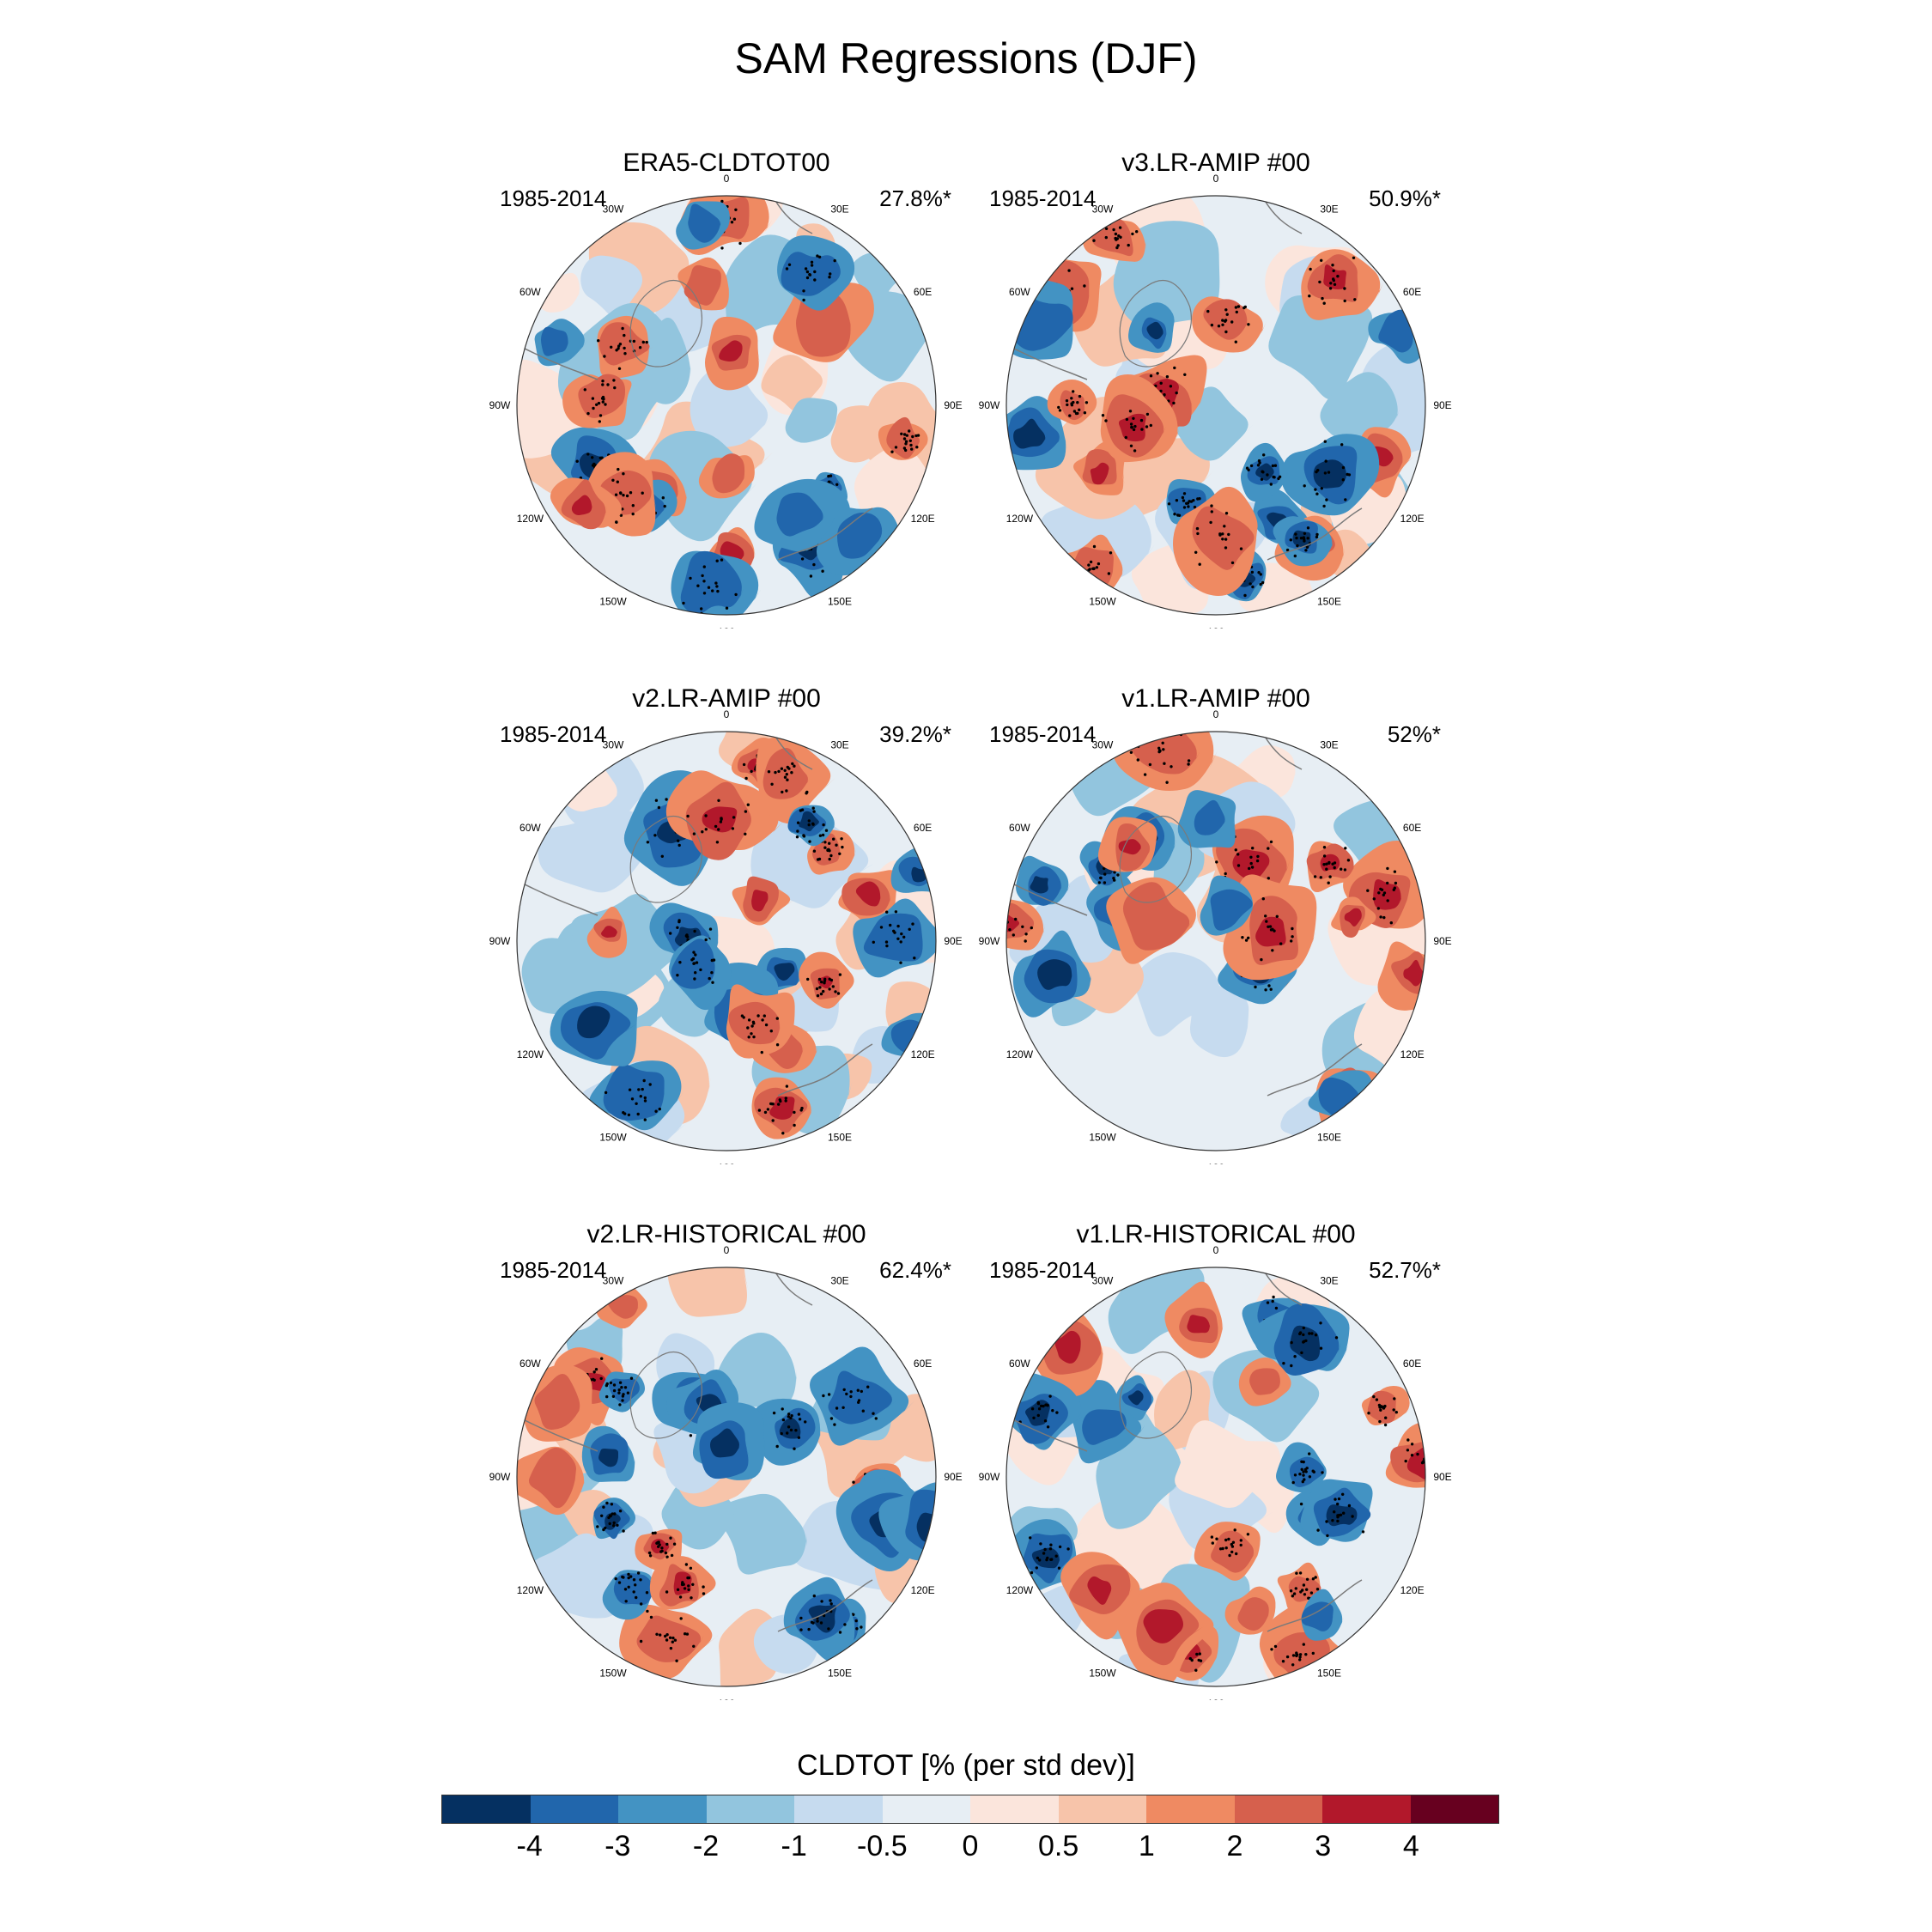  What do you see at coordinates (618, 1846) in the screenshot?
I see `colorbar-tick-label: -3` at bounding box center [618, 1846].